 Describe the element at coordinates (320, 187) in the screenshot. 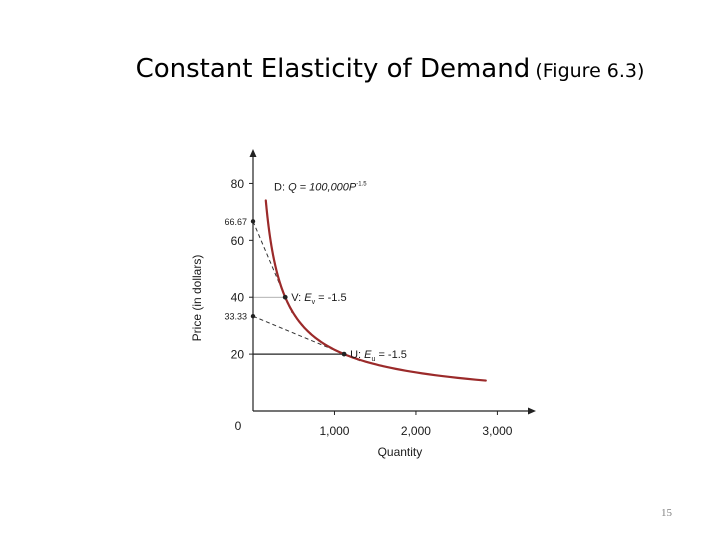

I see `demand-curve-label: D: Q = 100,000P-1.5` at that location.